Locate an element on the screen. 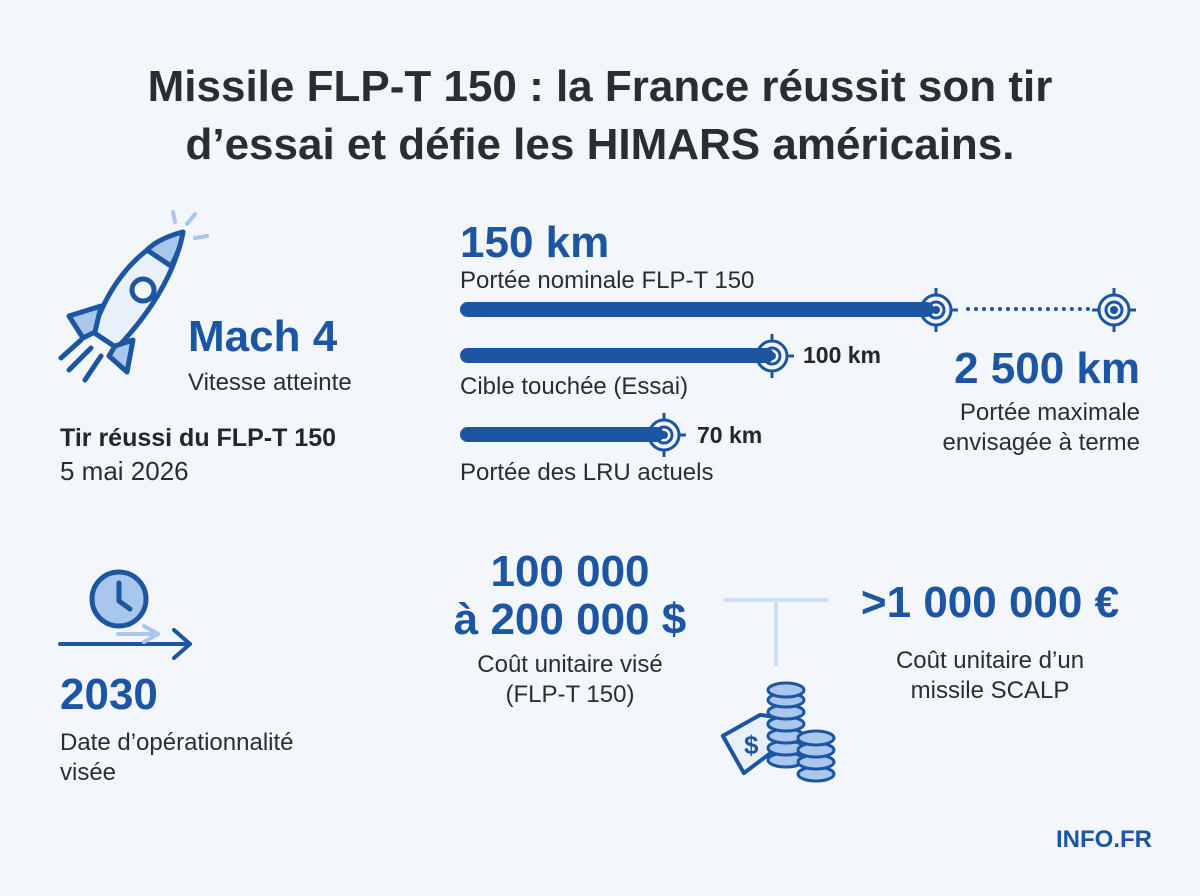  range-nominal-bar is located at coordinates (697, 309).